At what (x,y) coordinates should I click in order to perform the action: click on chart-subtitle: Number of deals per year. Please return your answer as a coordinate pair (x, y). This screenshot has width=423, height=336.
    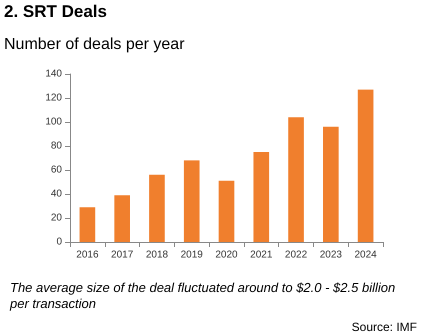
    Looking at the image, I should click on (94, 45).